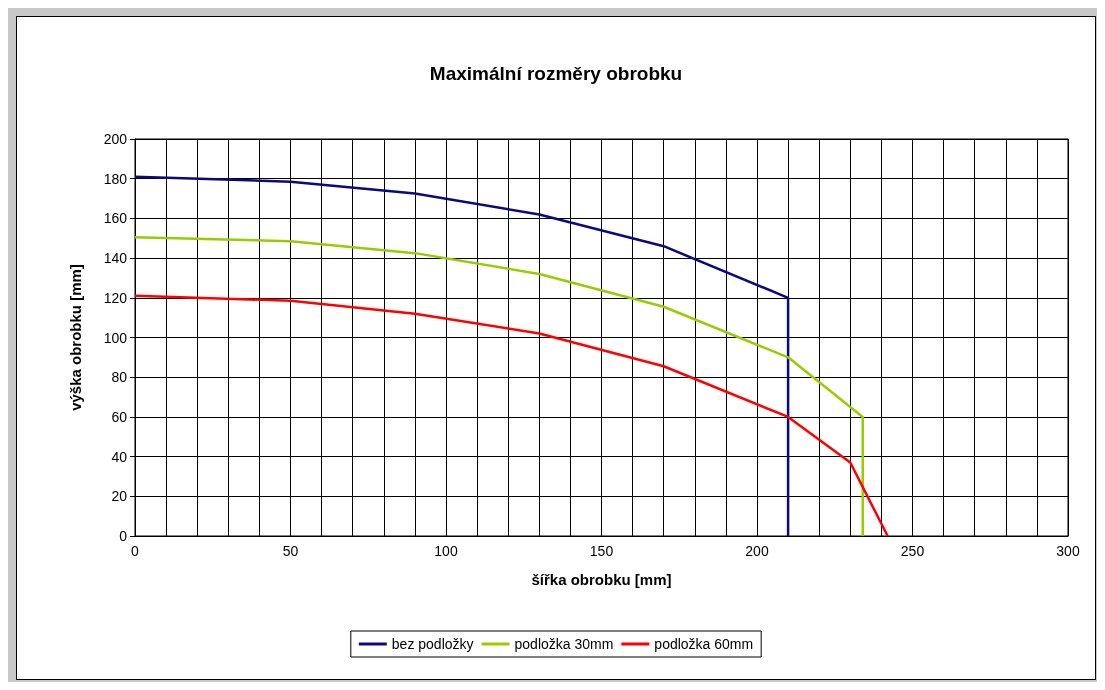 The image size is (1105, 690). I want to click on legend-label: podložka 30mm, so click(564, 644).